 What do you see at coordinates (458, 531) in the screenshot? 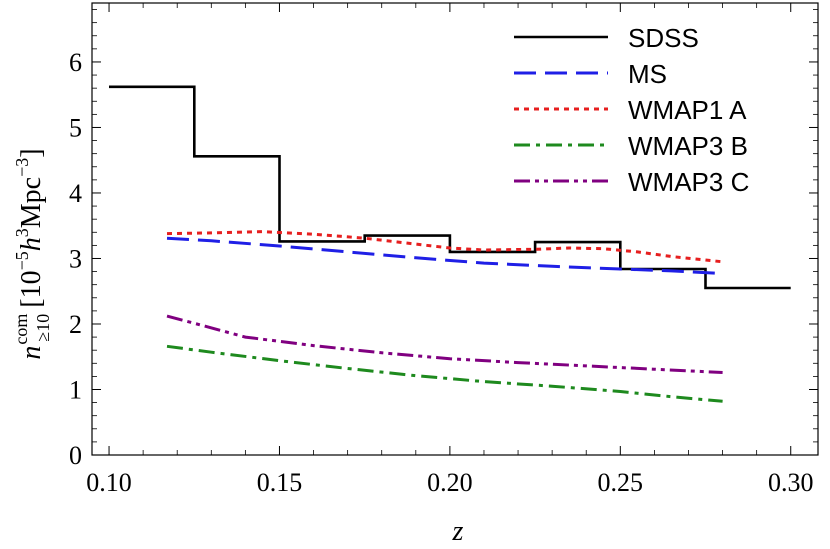
I see `x-axis-title: z` at bounding box center [458, 531].